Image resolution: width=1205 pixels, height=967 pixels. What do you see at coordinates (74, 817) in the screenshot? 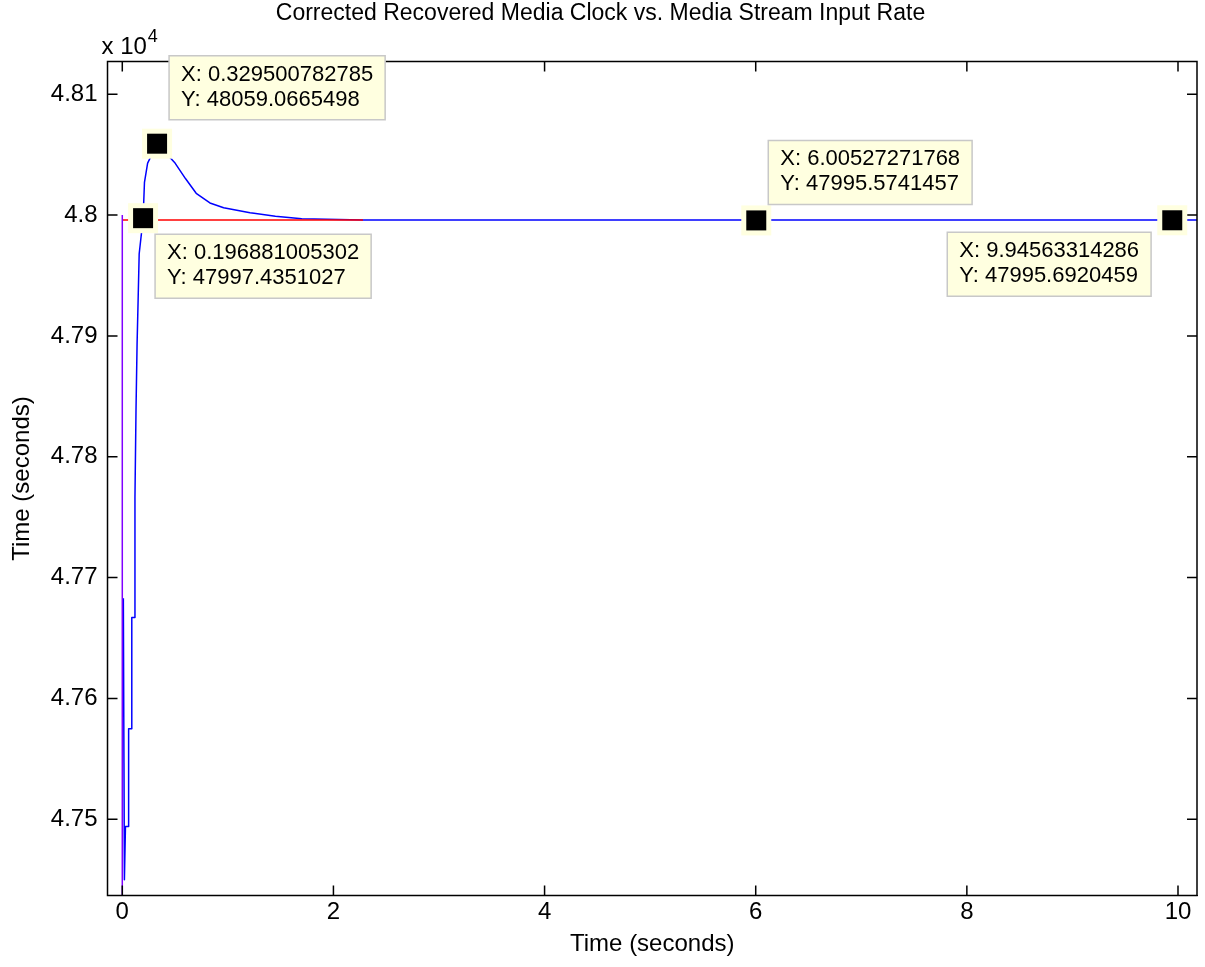
I see `y-tick-label: 4.75` at bounding box center [74, 817].